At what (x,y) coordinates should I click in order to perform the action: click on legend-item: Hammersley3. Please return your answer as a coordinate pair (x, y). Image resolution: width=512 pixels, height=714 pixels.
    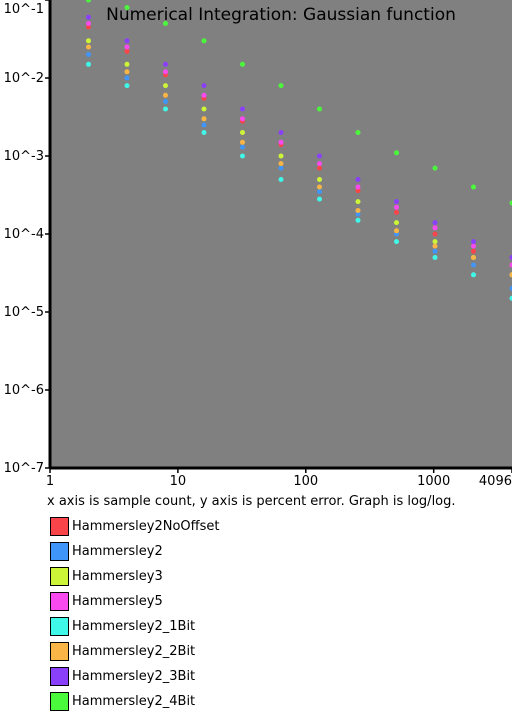
    Looking at the image, I should click on (135, 576).